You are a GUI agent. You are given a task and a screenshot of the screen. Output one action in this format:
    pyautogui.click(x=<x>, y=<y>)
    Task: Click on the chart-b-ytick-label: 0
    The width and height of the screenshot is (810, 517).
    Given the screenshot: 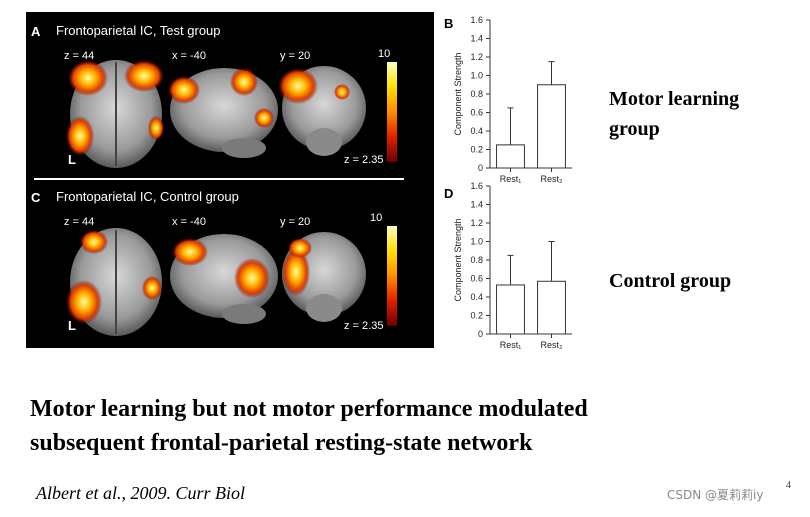 What is the action you would take?
    pyautogui.click(x=480, y=168)
    